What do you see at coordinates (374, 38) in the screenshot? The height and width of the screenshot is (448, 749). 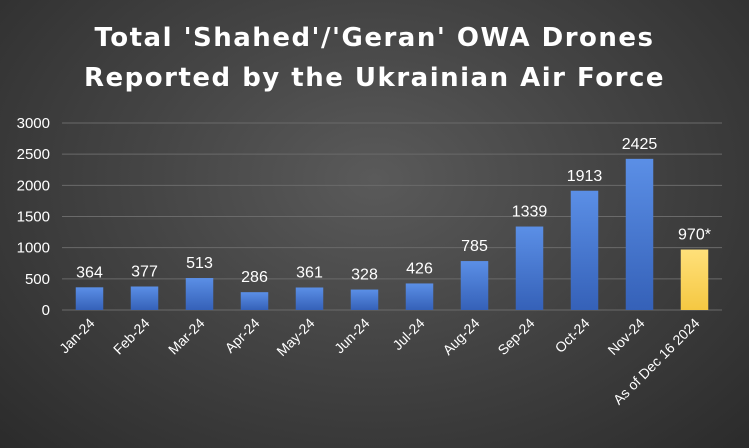 I see `chart-title-line-1: Total 'Shahed'/'Geran' OWA Drones` at bounding box center [374, 38].